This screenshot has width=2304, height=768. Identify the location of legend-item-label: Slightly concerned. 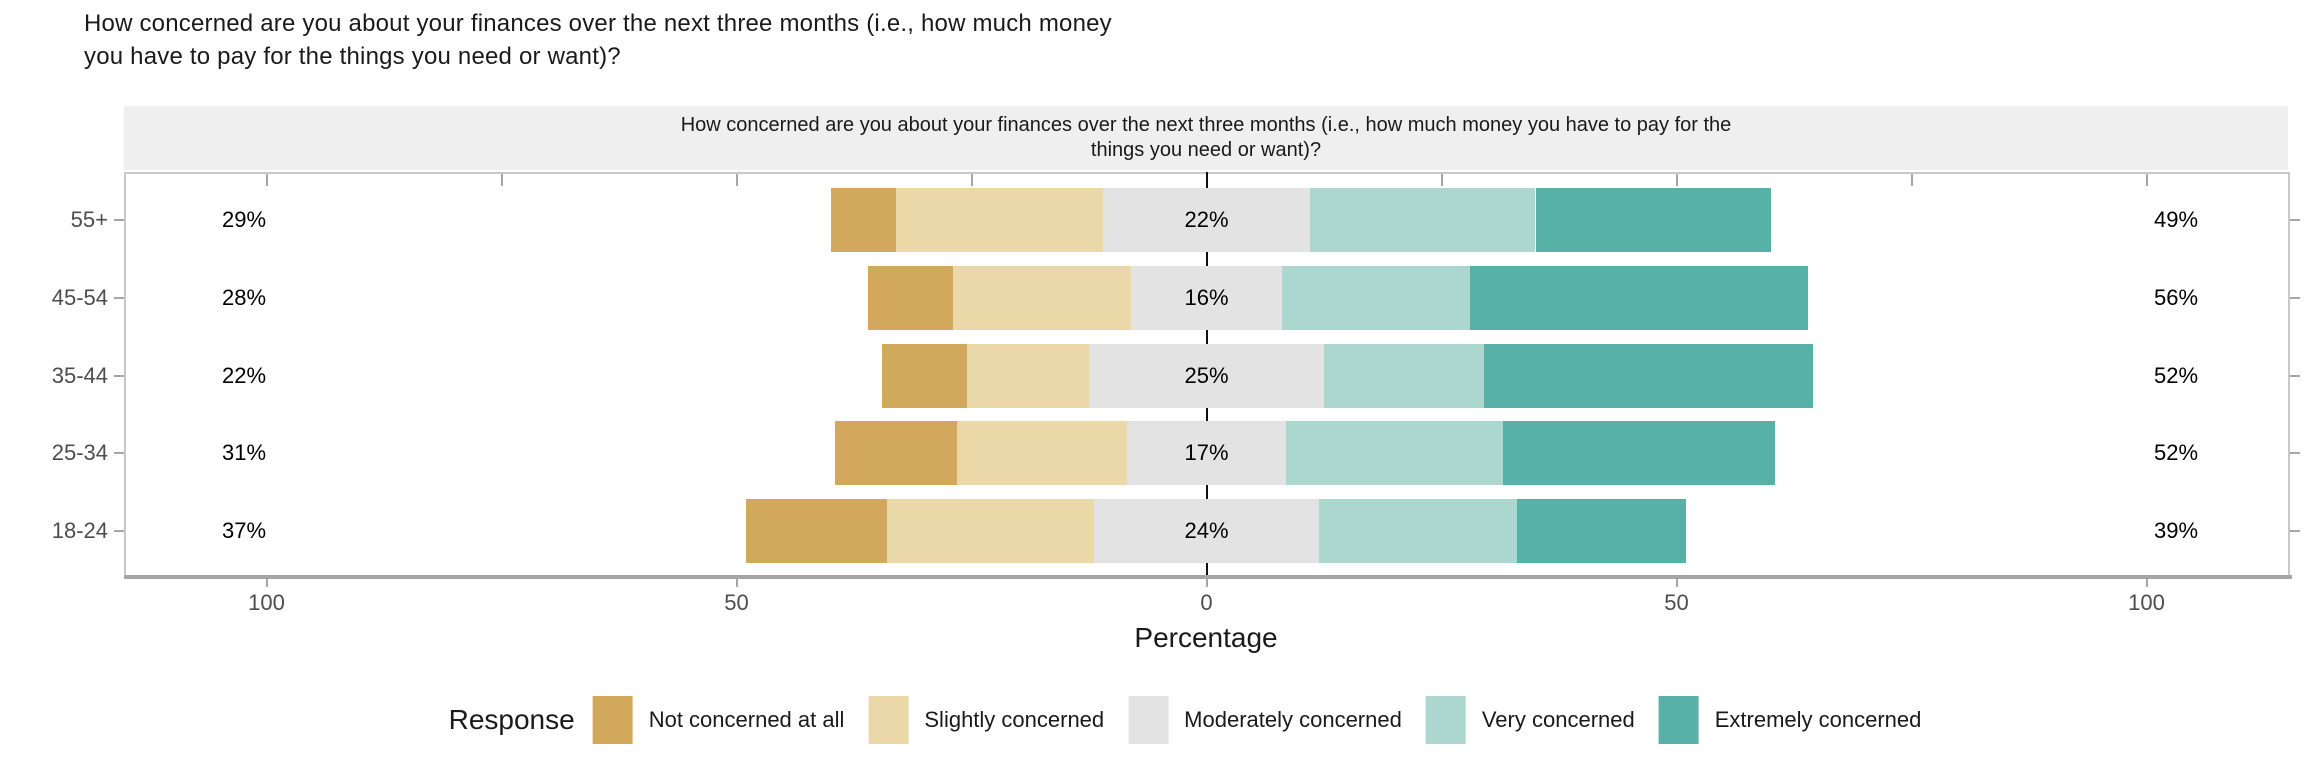
(1014, 719).